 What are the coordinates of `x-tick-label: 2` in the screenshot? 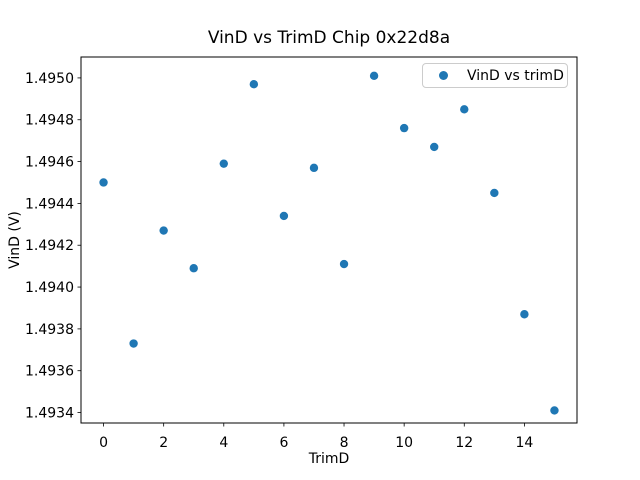 It's located at (163, 443).